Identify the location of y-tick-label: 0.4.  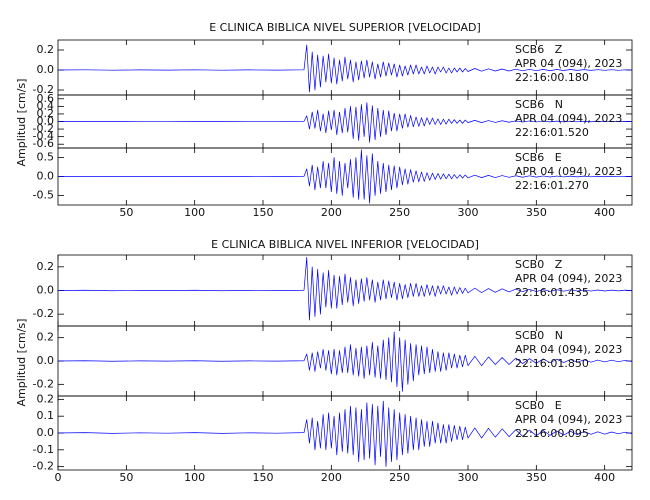
(46, 105).